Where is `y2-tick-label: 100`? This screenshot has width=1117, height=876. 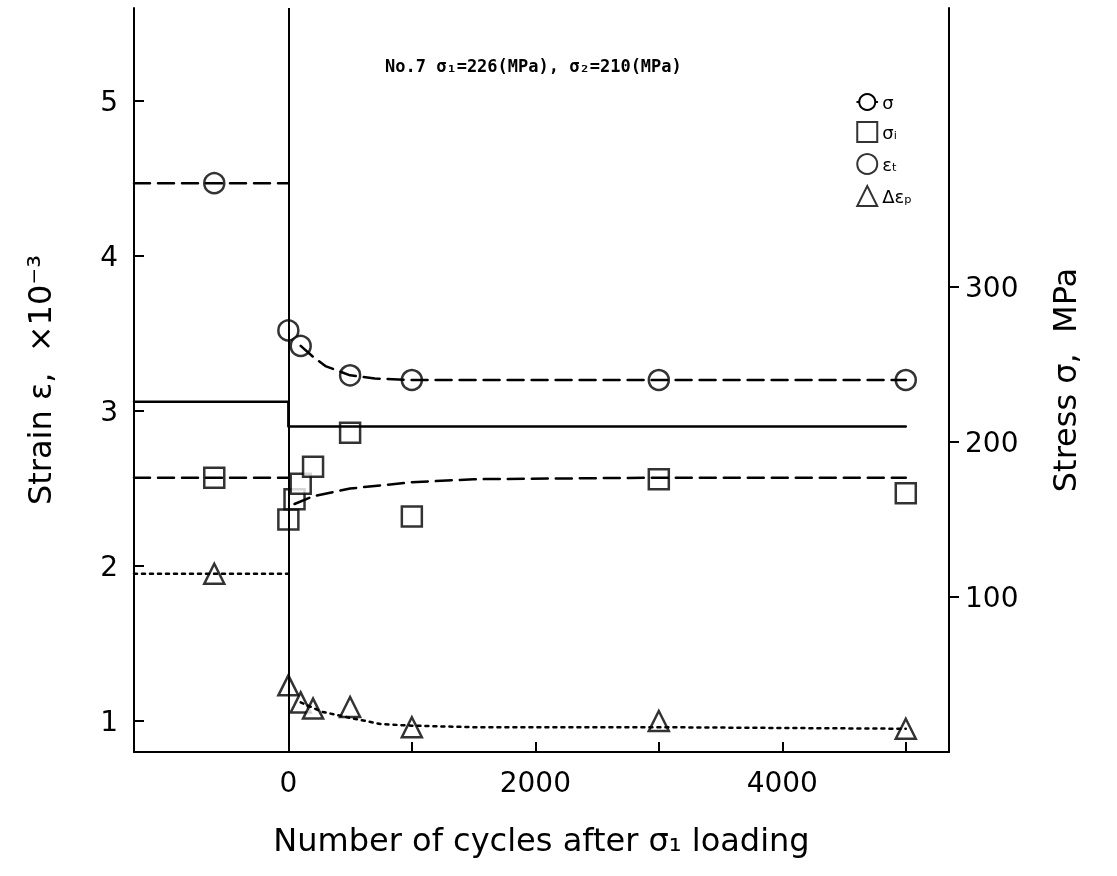 y2-tick-label: 100 is located at coordinates (992, 597).